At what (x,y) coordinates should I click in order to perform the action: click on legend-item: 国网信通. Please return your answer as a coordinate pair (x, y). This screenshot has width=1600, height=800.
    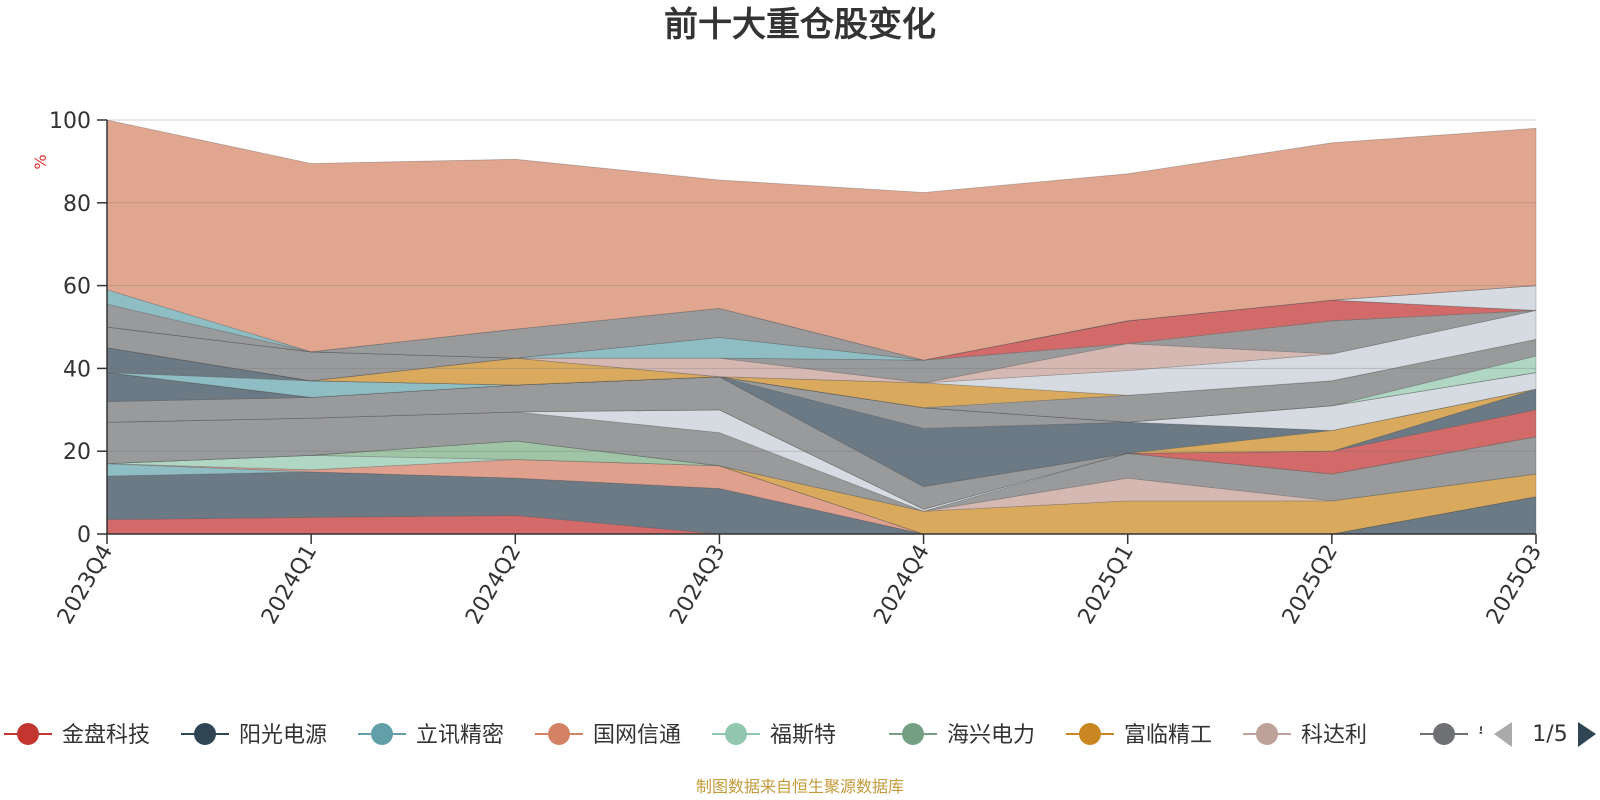
    Looking at the image, I should click on (608, 735).